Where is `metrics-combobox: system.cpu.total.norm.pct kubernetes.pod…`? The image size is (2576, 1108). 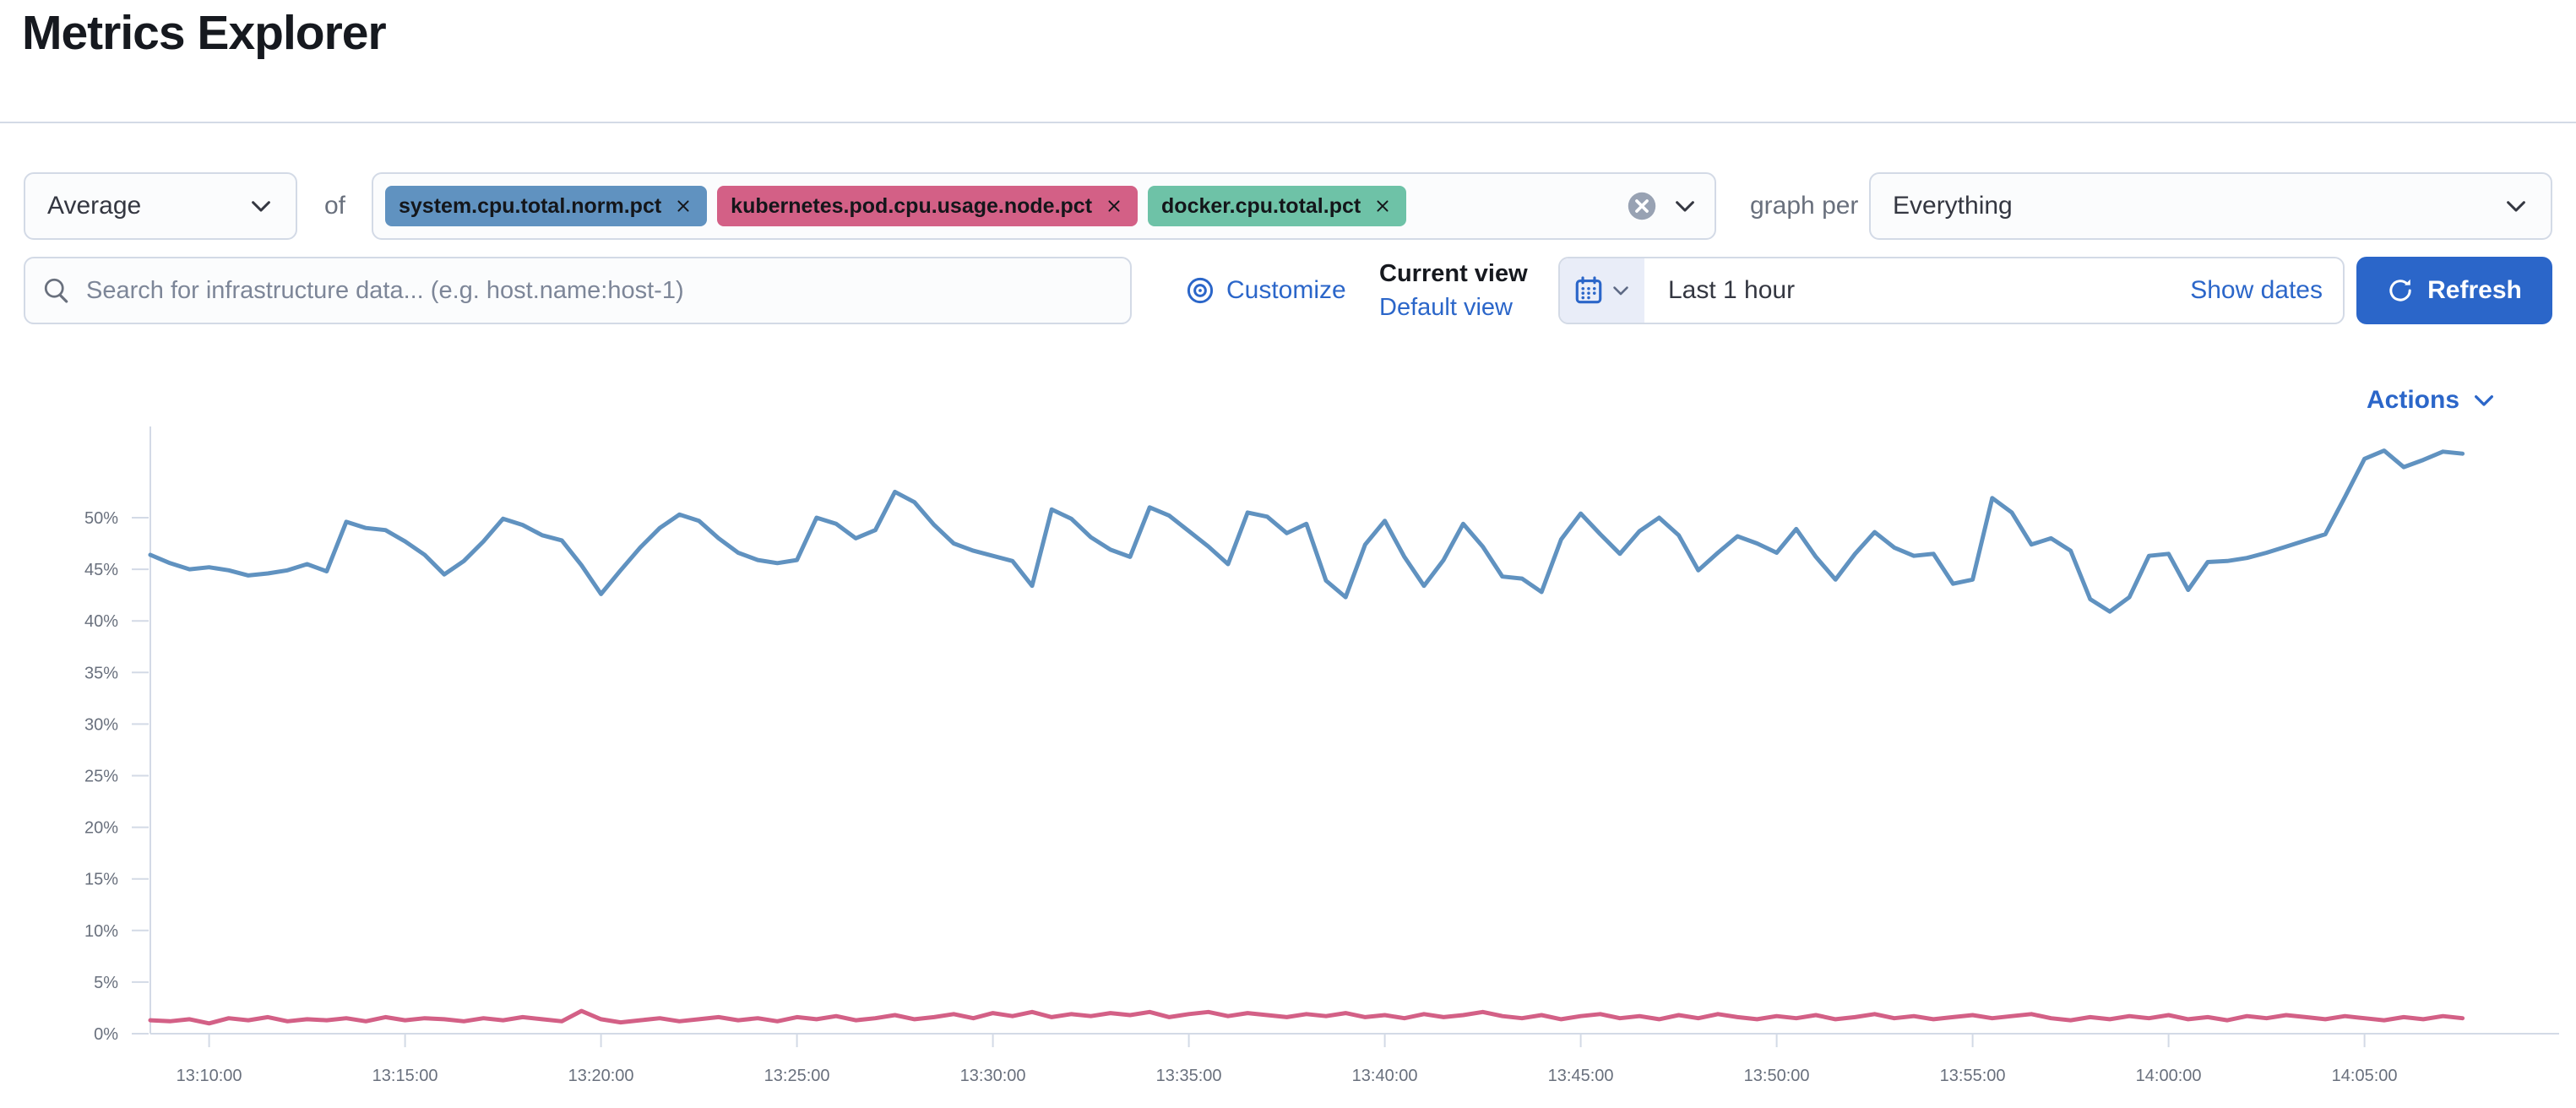
metrics-combobox: system.cpu.total.norm.pct kubernetes.pod… is located at coordinates (1044, 206).